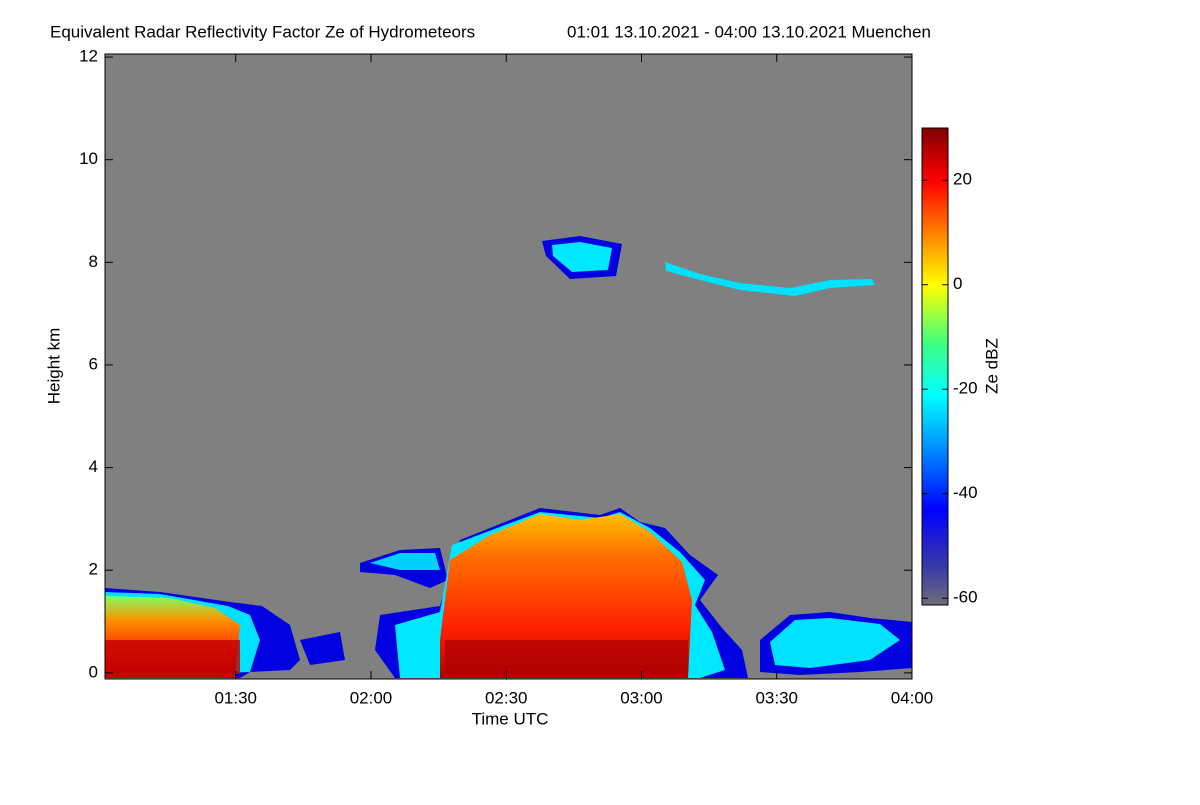  I want to click on x-axis-label: Time UTC, so click(510, 718).